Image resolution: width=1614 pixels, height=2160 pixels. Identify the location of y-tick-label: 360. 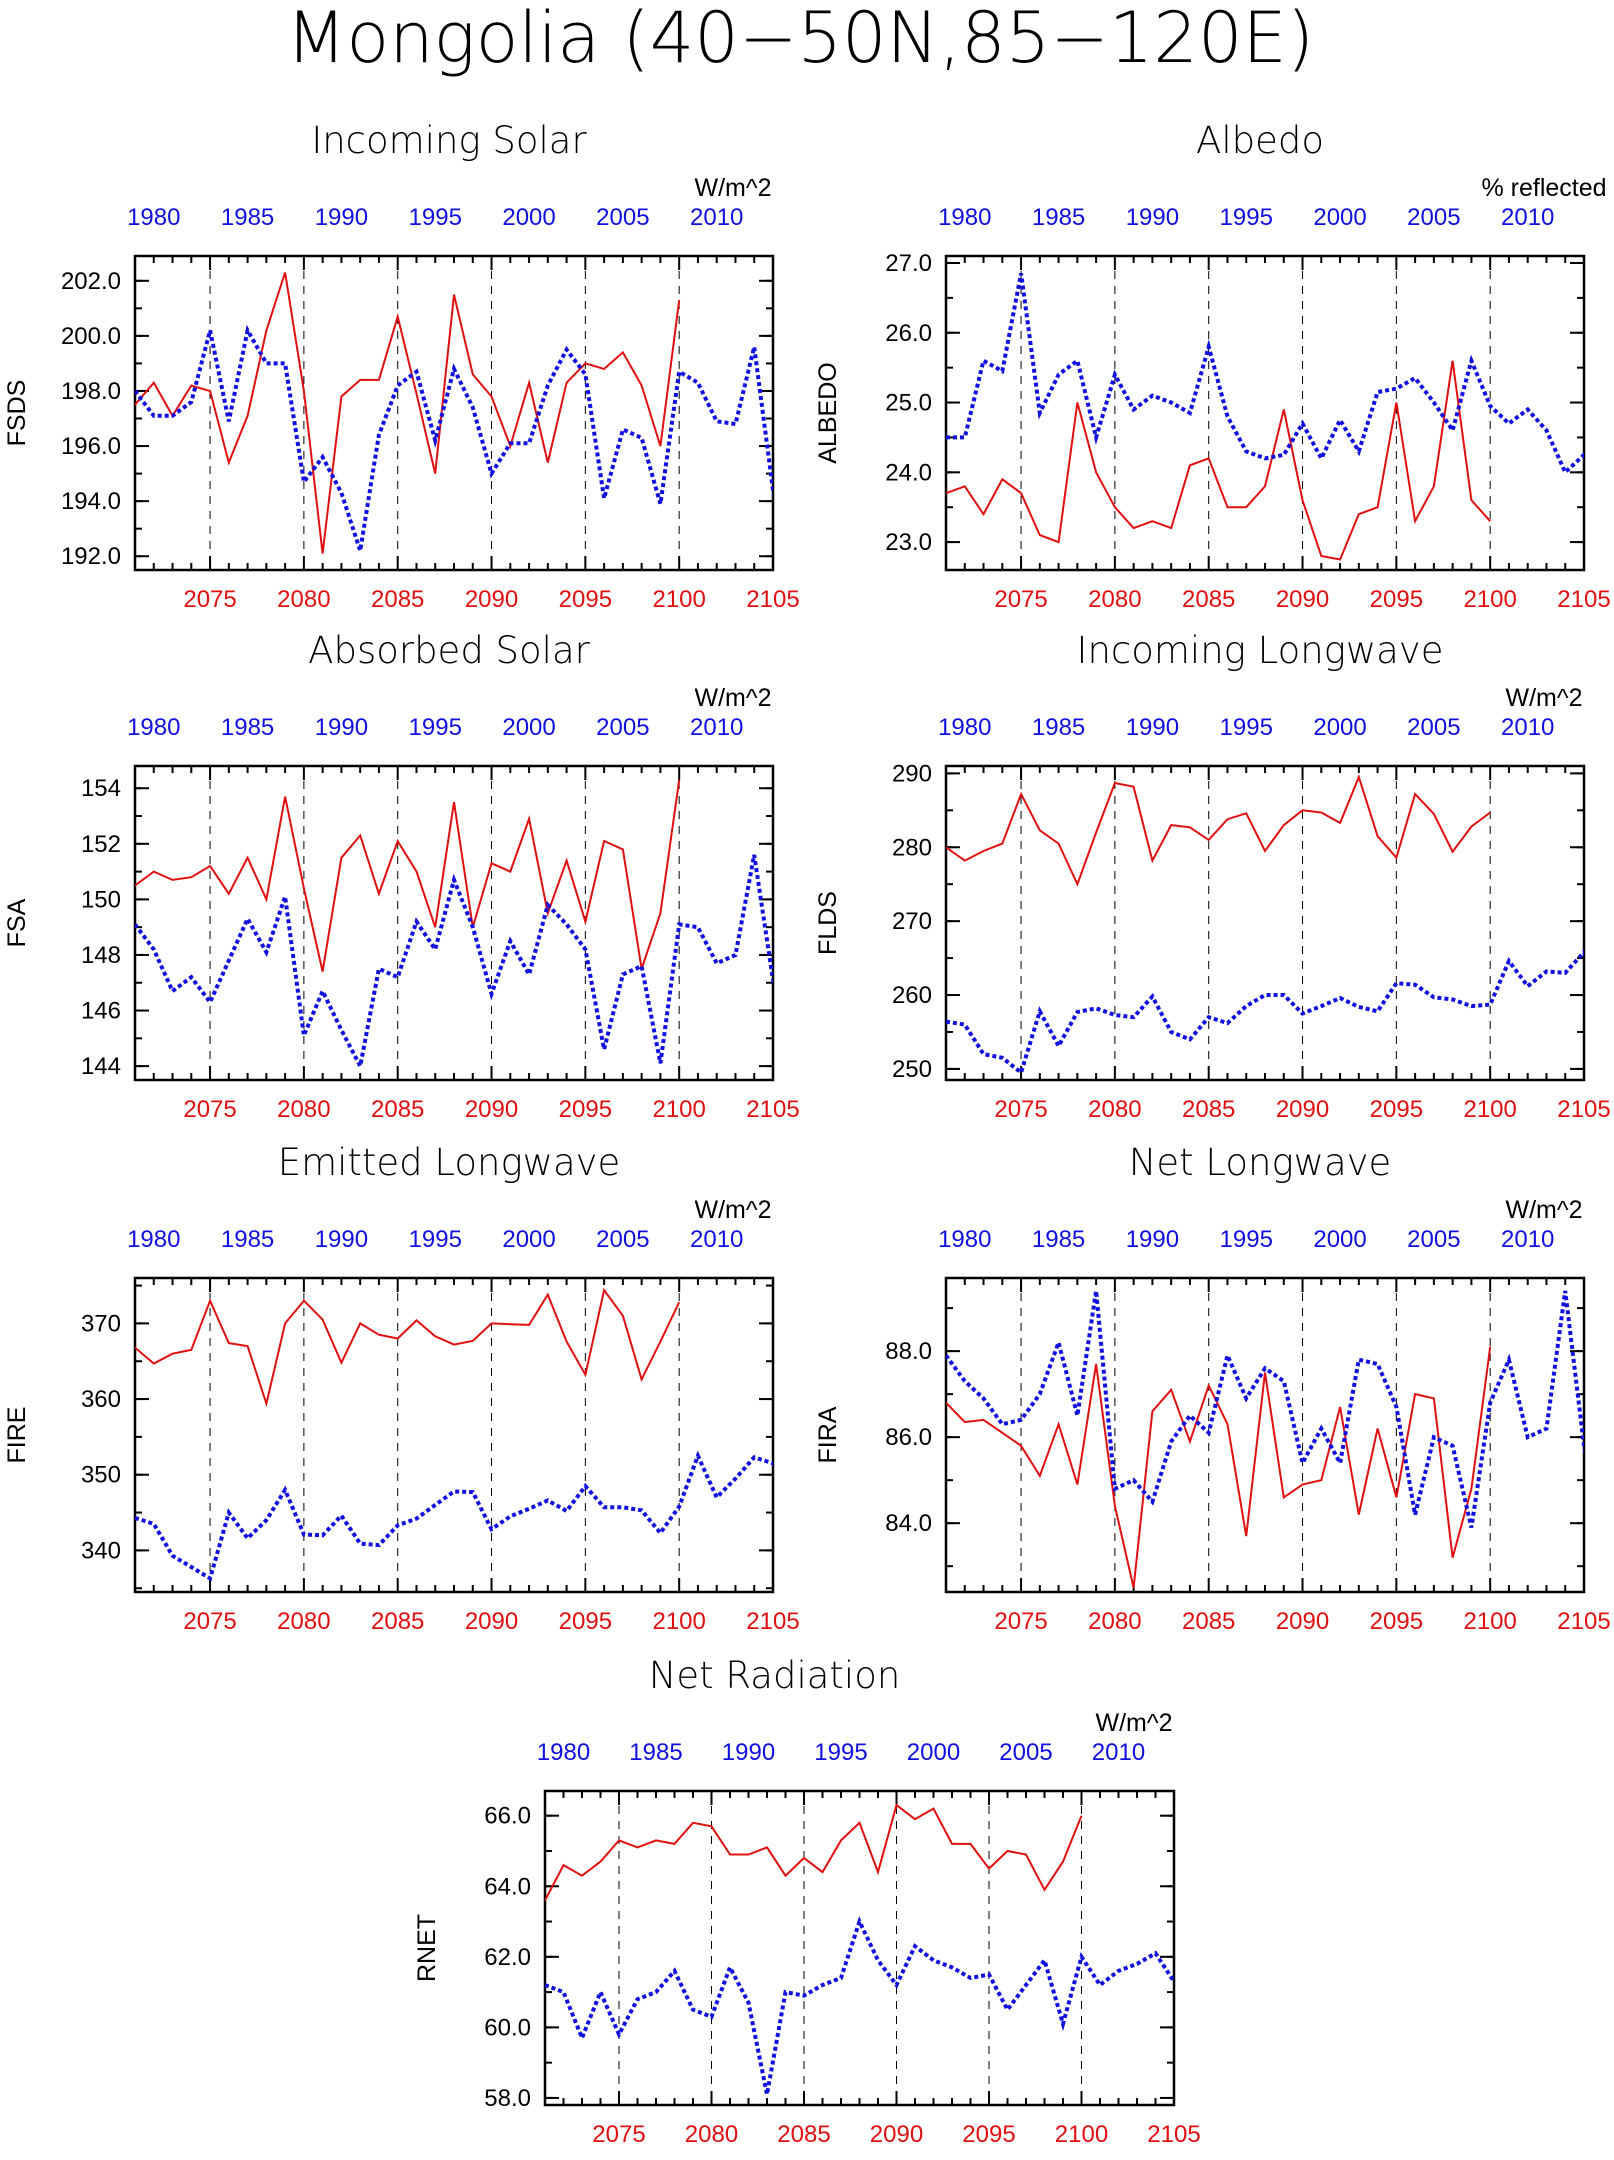
(101, 1399).